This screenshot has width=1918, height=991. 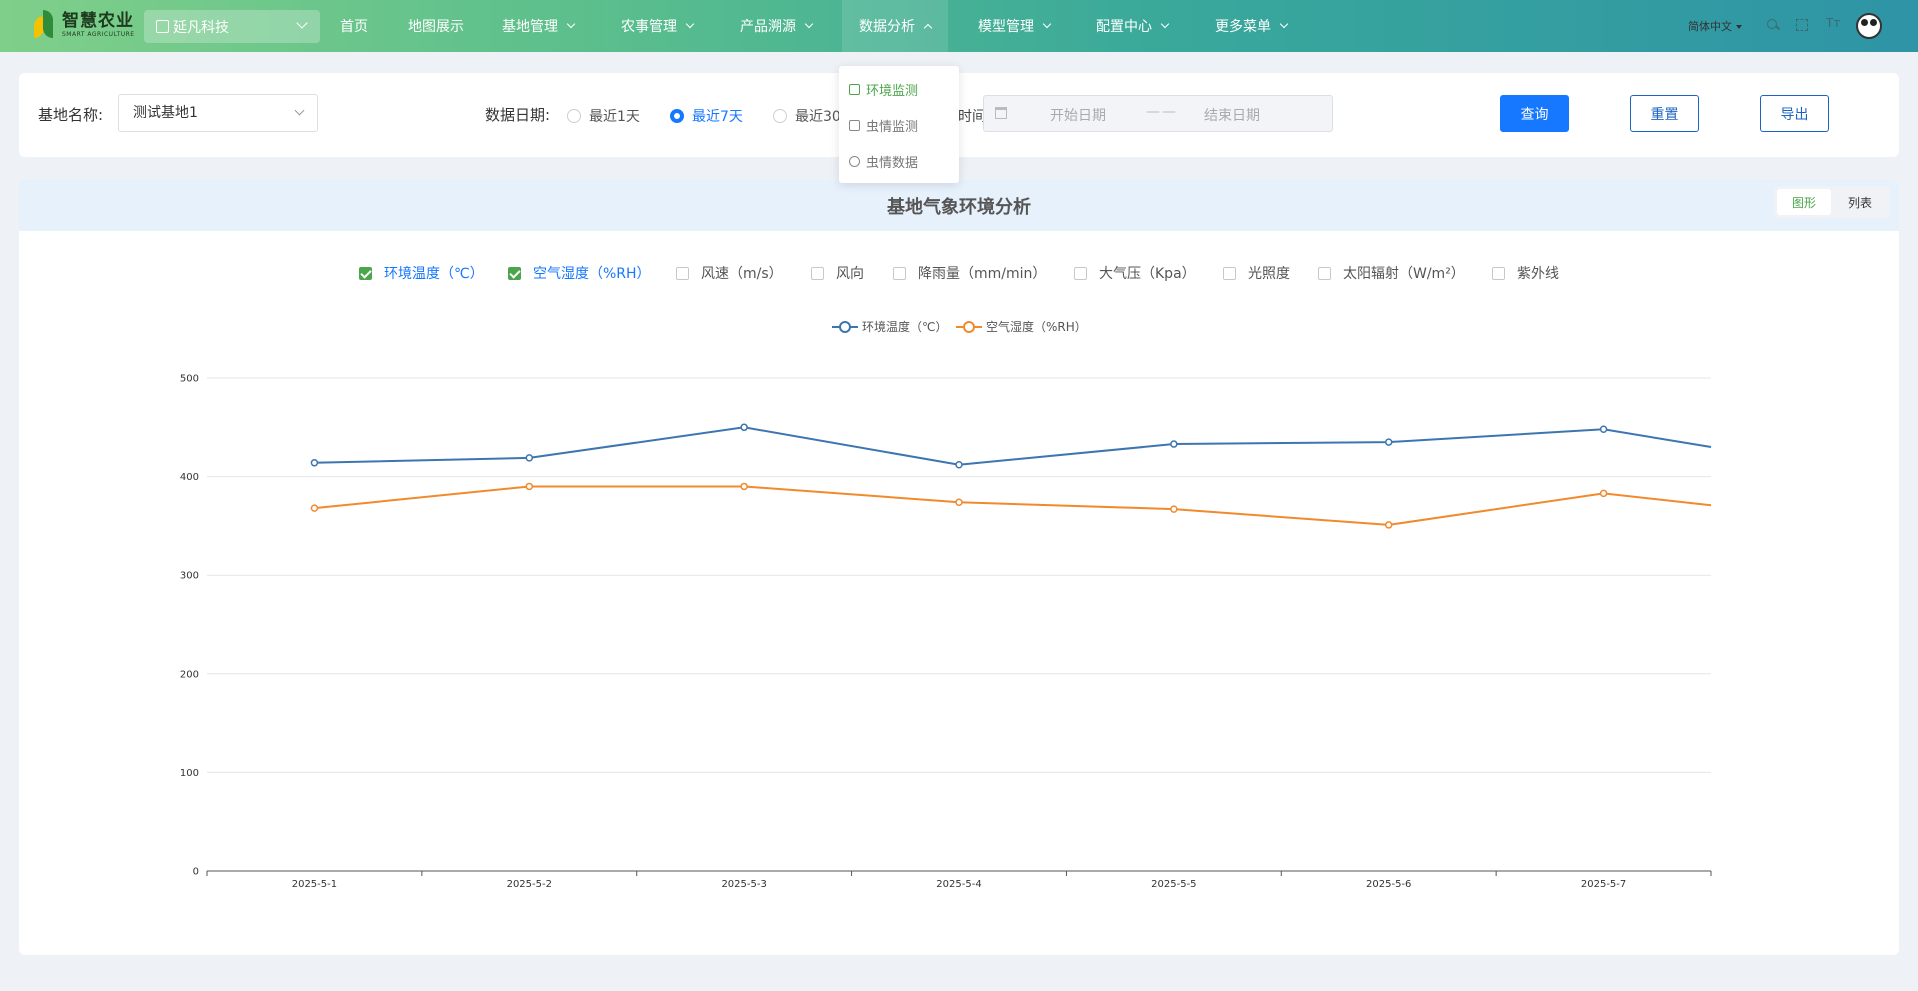 What do you see at coordinates (1794, 113) in the screenshot?
I see `export-button: 导出` at bounding box center [1794, 113].